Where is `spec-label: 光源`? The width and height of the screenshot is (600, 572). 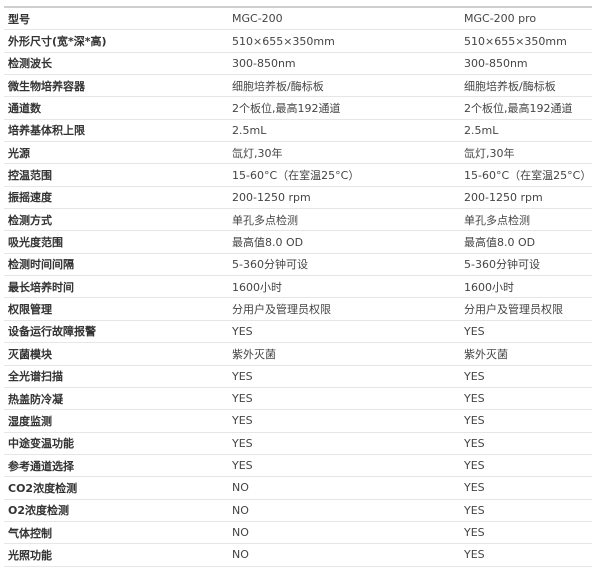 spec-label: 光源 is located at coordinates (19, 153).